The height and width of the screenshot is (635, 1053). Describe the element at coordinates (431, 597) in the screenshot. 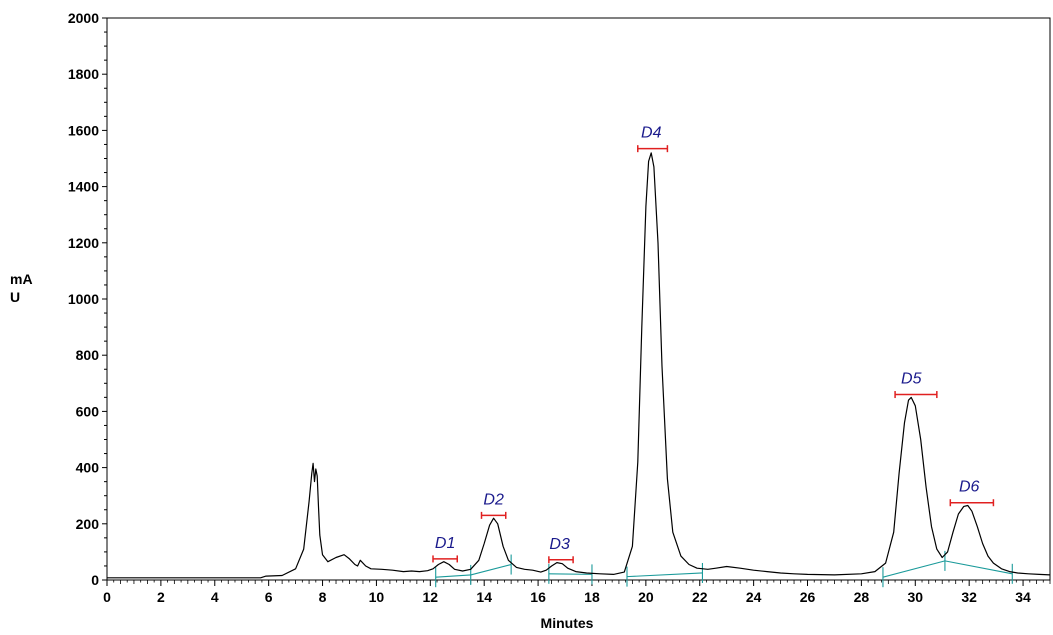

I see `x-tick-label: 12` at that location.